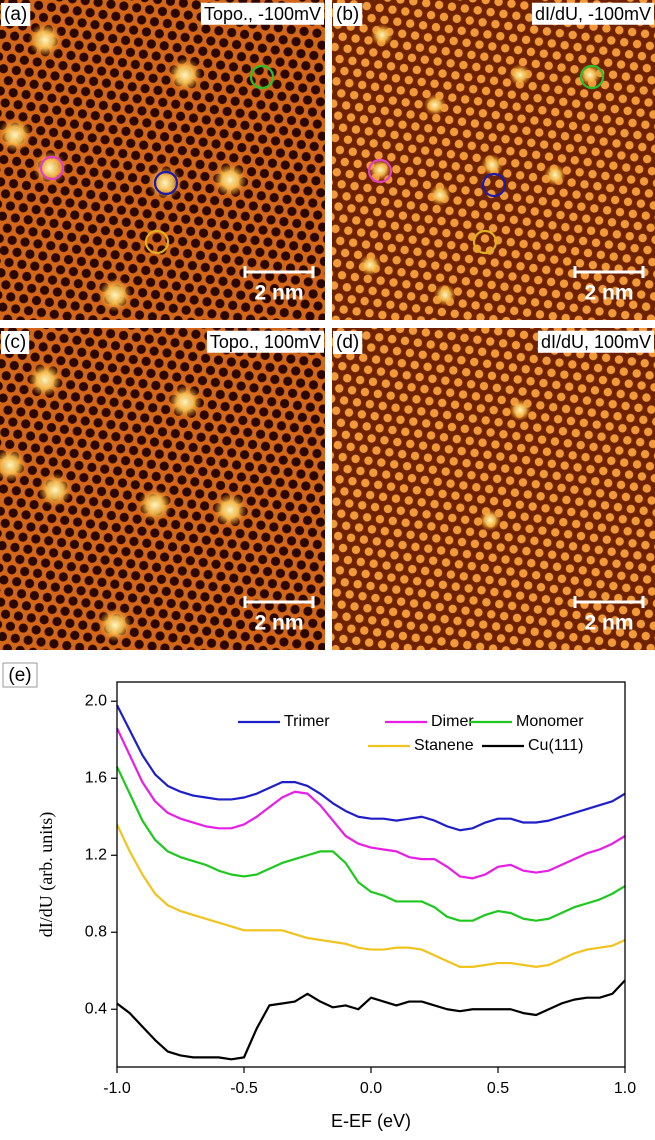  I want to click on legend-label: Dimer, so click(452, 721).